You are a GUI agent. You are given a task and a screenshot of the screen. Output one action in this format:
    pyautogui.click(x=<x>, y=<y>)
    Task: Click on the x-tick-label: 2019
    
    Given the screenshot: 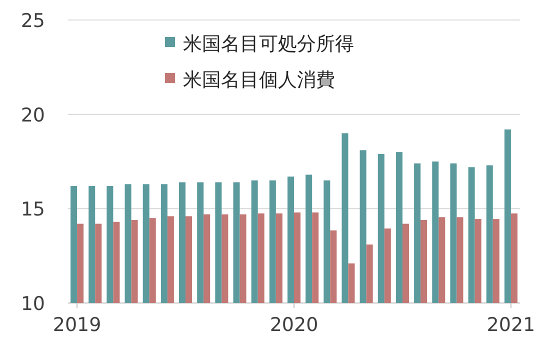 What is the action you would take?
    pyautogui.click(x=77, y=325)
    